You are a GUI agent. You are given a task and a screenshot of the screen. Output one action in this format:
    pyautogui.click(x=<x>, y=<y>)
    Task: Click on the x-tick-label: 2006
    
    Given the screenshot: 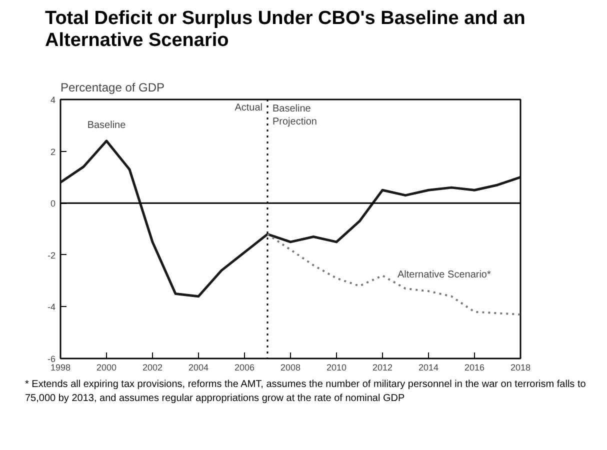 What is the action you would take?
    pyautogui.click(x=244, y=367)
    